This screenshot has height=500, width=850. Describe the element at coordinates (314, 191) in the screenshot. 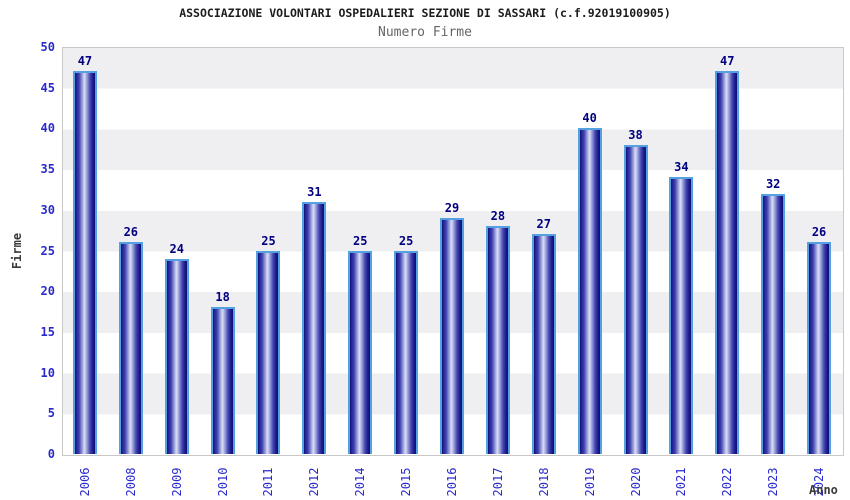

I see `bar-value-label: 31` at that location.